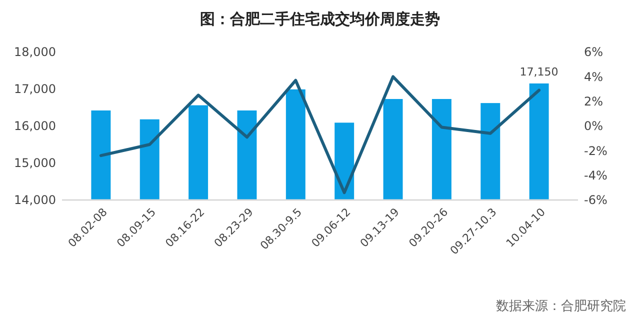  I want to click on chart-title: 图：合肥二手住宅成交均价周度走势, so click(320, 19).